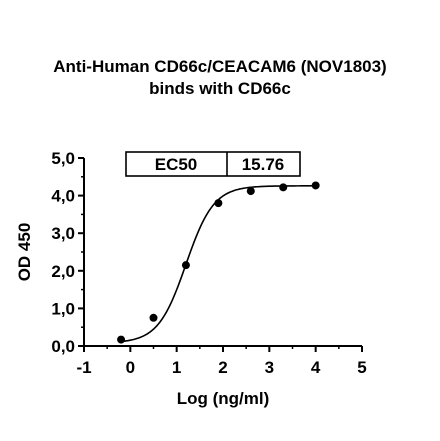  I want to click on x-tick-label: 2, so click(222, 367).